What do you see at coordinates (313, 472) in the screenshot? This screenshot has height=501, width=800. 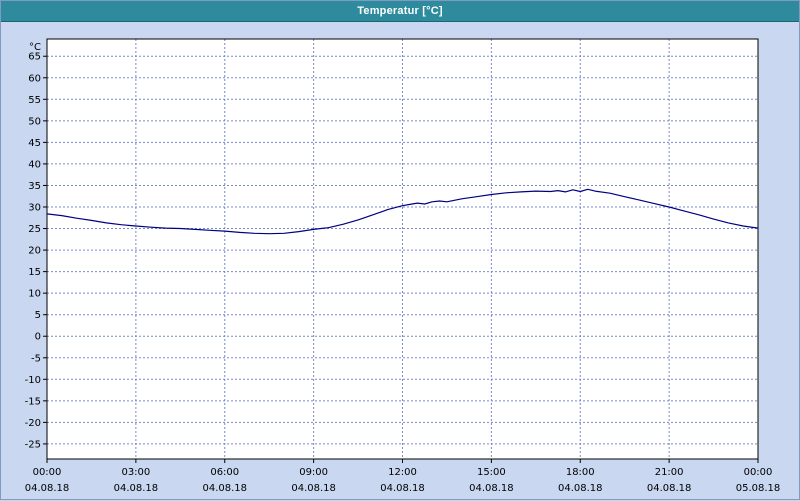 I see `x-tick-time-label: 09:00` at bounding box center [313, 472].